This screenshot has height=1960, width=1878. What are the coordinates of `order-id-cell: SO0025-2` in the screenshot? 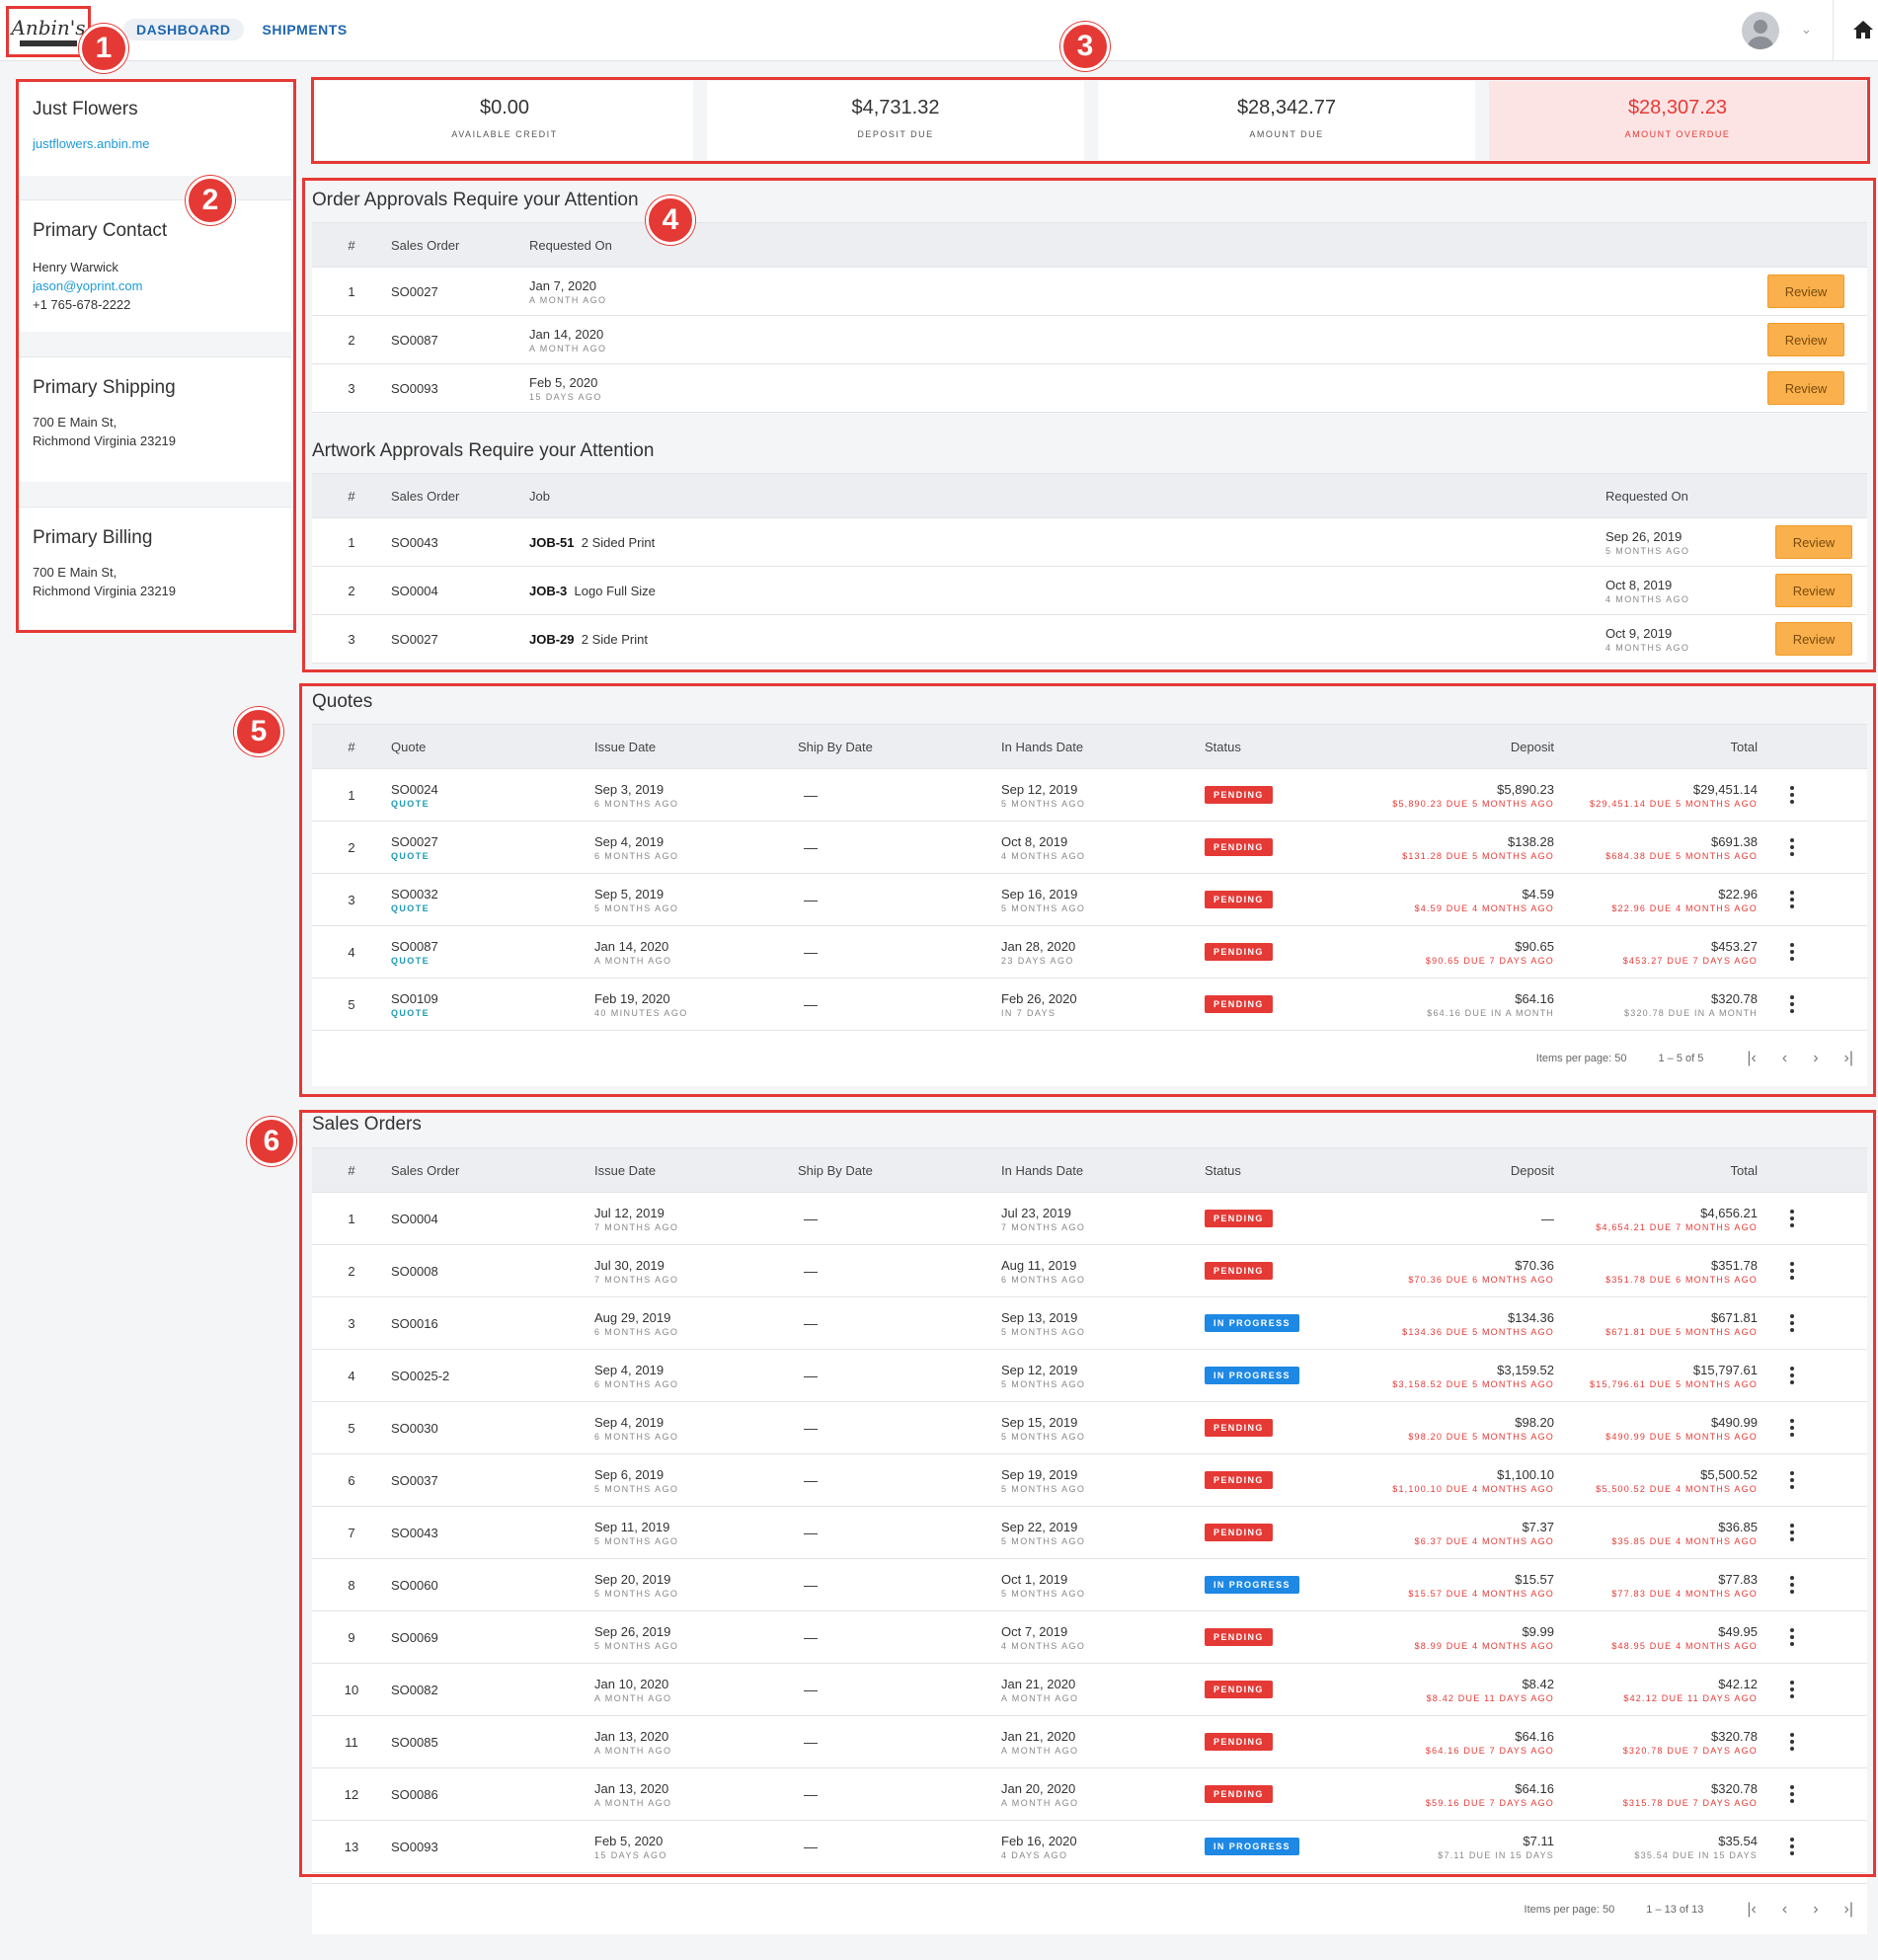 It's located at (492, 1376).